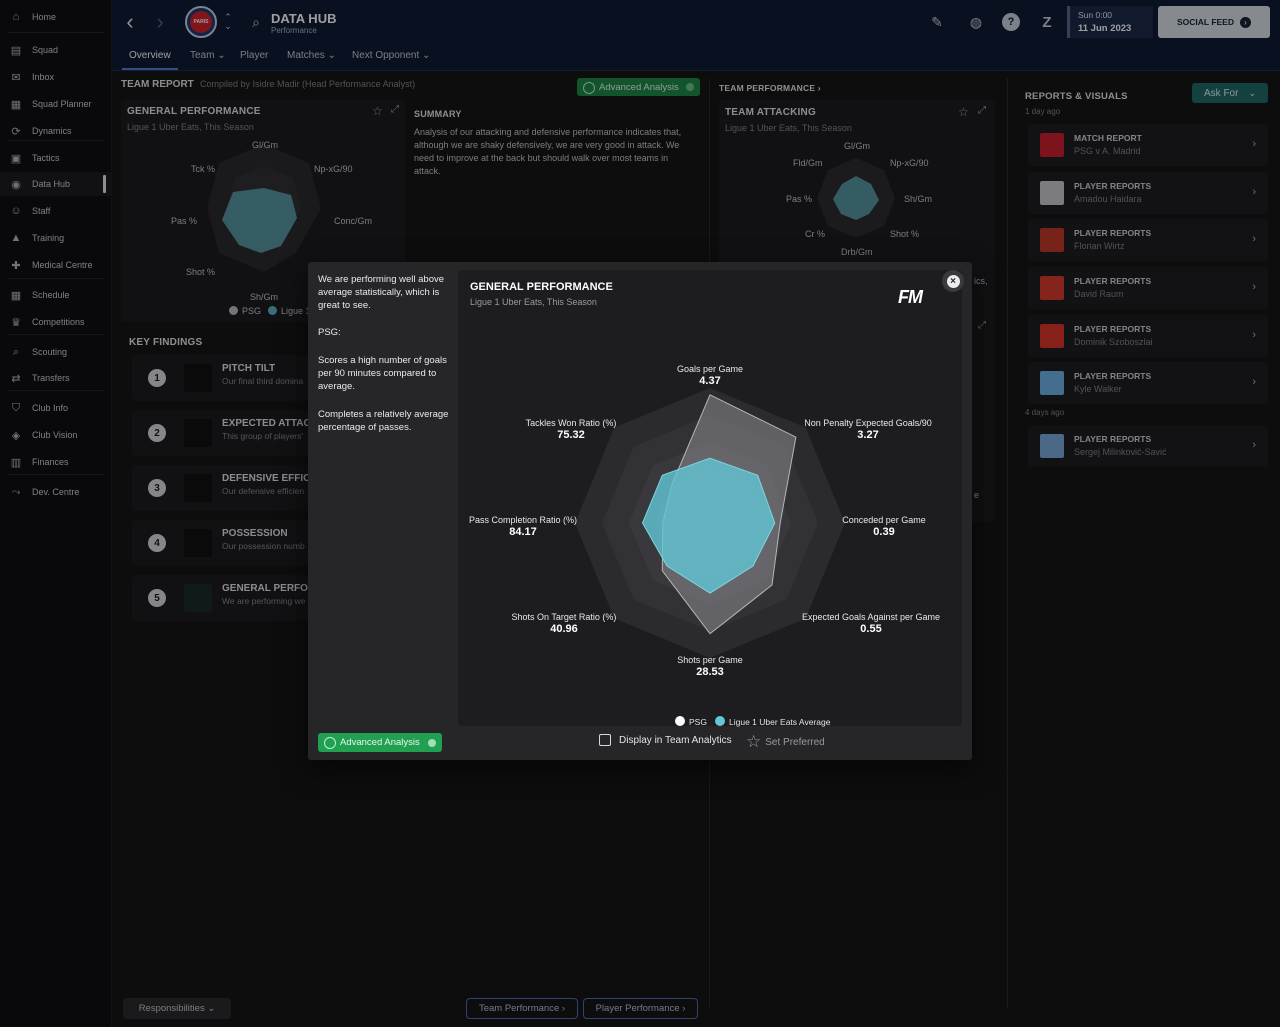  I want to click on ask-for-button: Ask For ⌄, so click(1230, 93).